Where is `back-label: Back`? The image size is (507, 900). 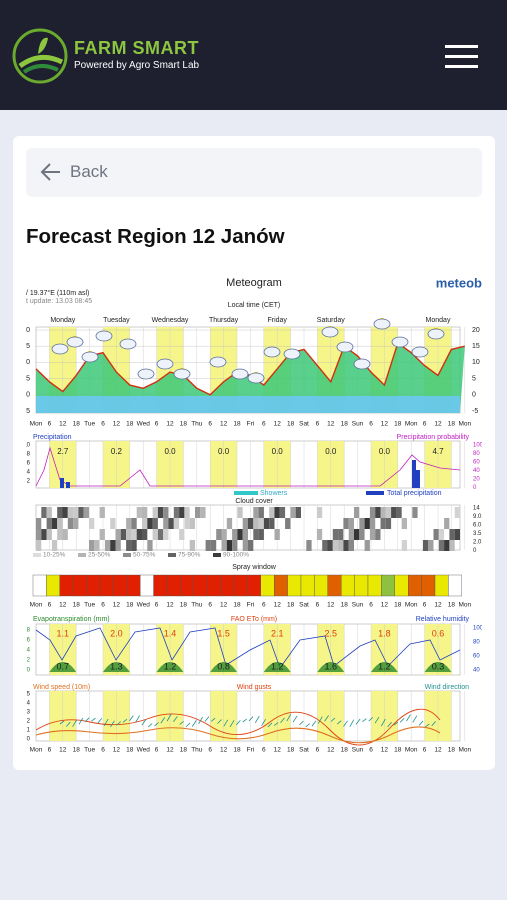
back-label: Back is located at coordinates (89, 171).